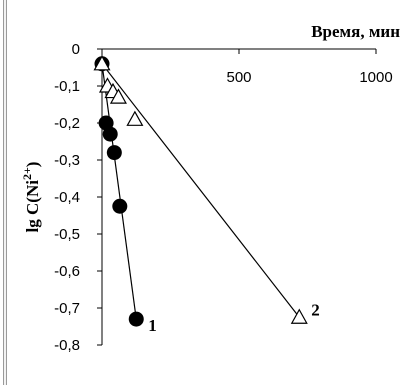 This screenshot has height=385, width=402. Describe the element at coordinates (238, 77) in the screenshot. I see `x-tick-label: 500` at that location.